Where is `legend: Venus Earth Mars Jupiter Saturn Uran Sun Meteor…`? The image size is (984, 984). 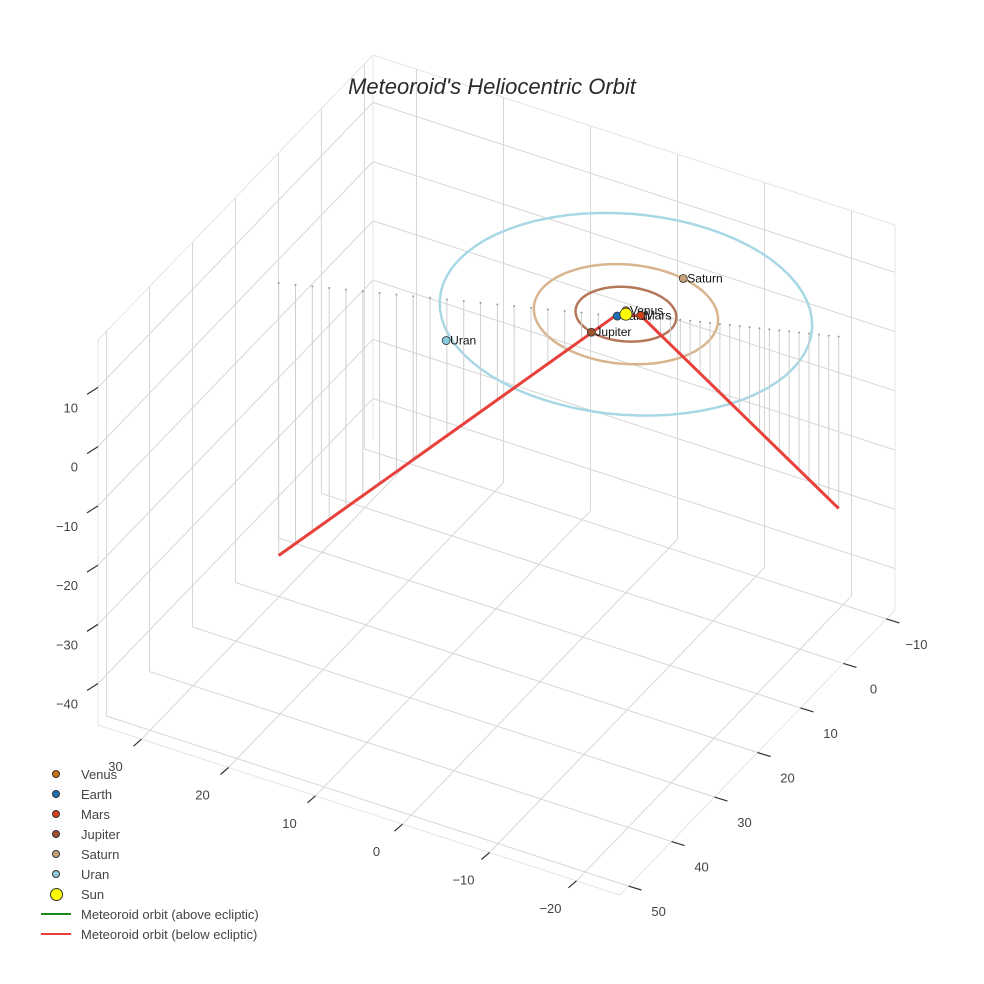 legend: Venus Earth Mars Jupiter Saturn Uran Sun Meteor… is located at coordinates (147, 854).